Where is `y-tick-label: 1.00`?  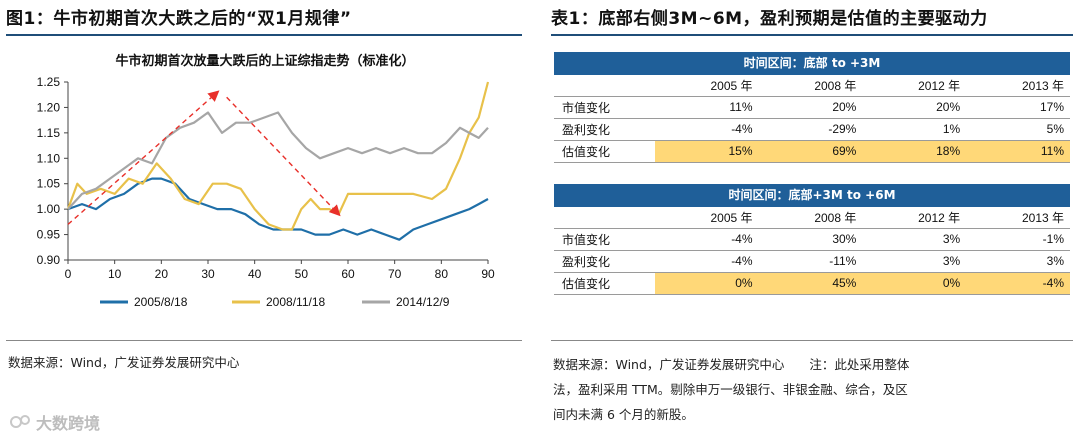
y-tick-label: 1.00 is located at coordinates (49, 209).